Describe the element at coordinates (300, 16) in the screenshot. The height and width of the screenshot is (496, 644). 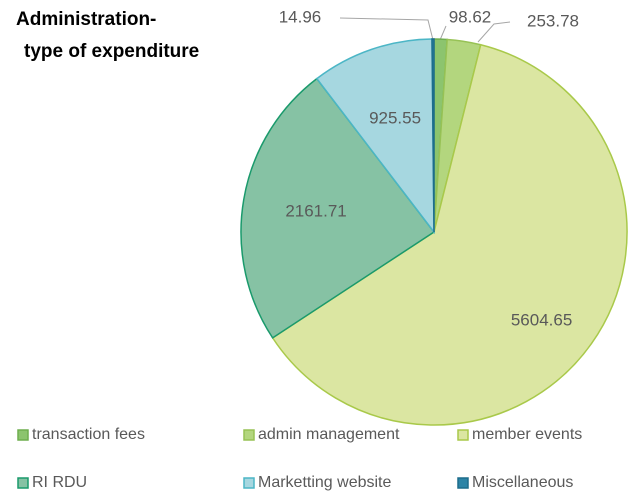
I see `data-label: 14.96` at that location.